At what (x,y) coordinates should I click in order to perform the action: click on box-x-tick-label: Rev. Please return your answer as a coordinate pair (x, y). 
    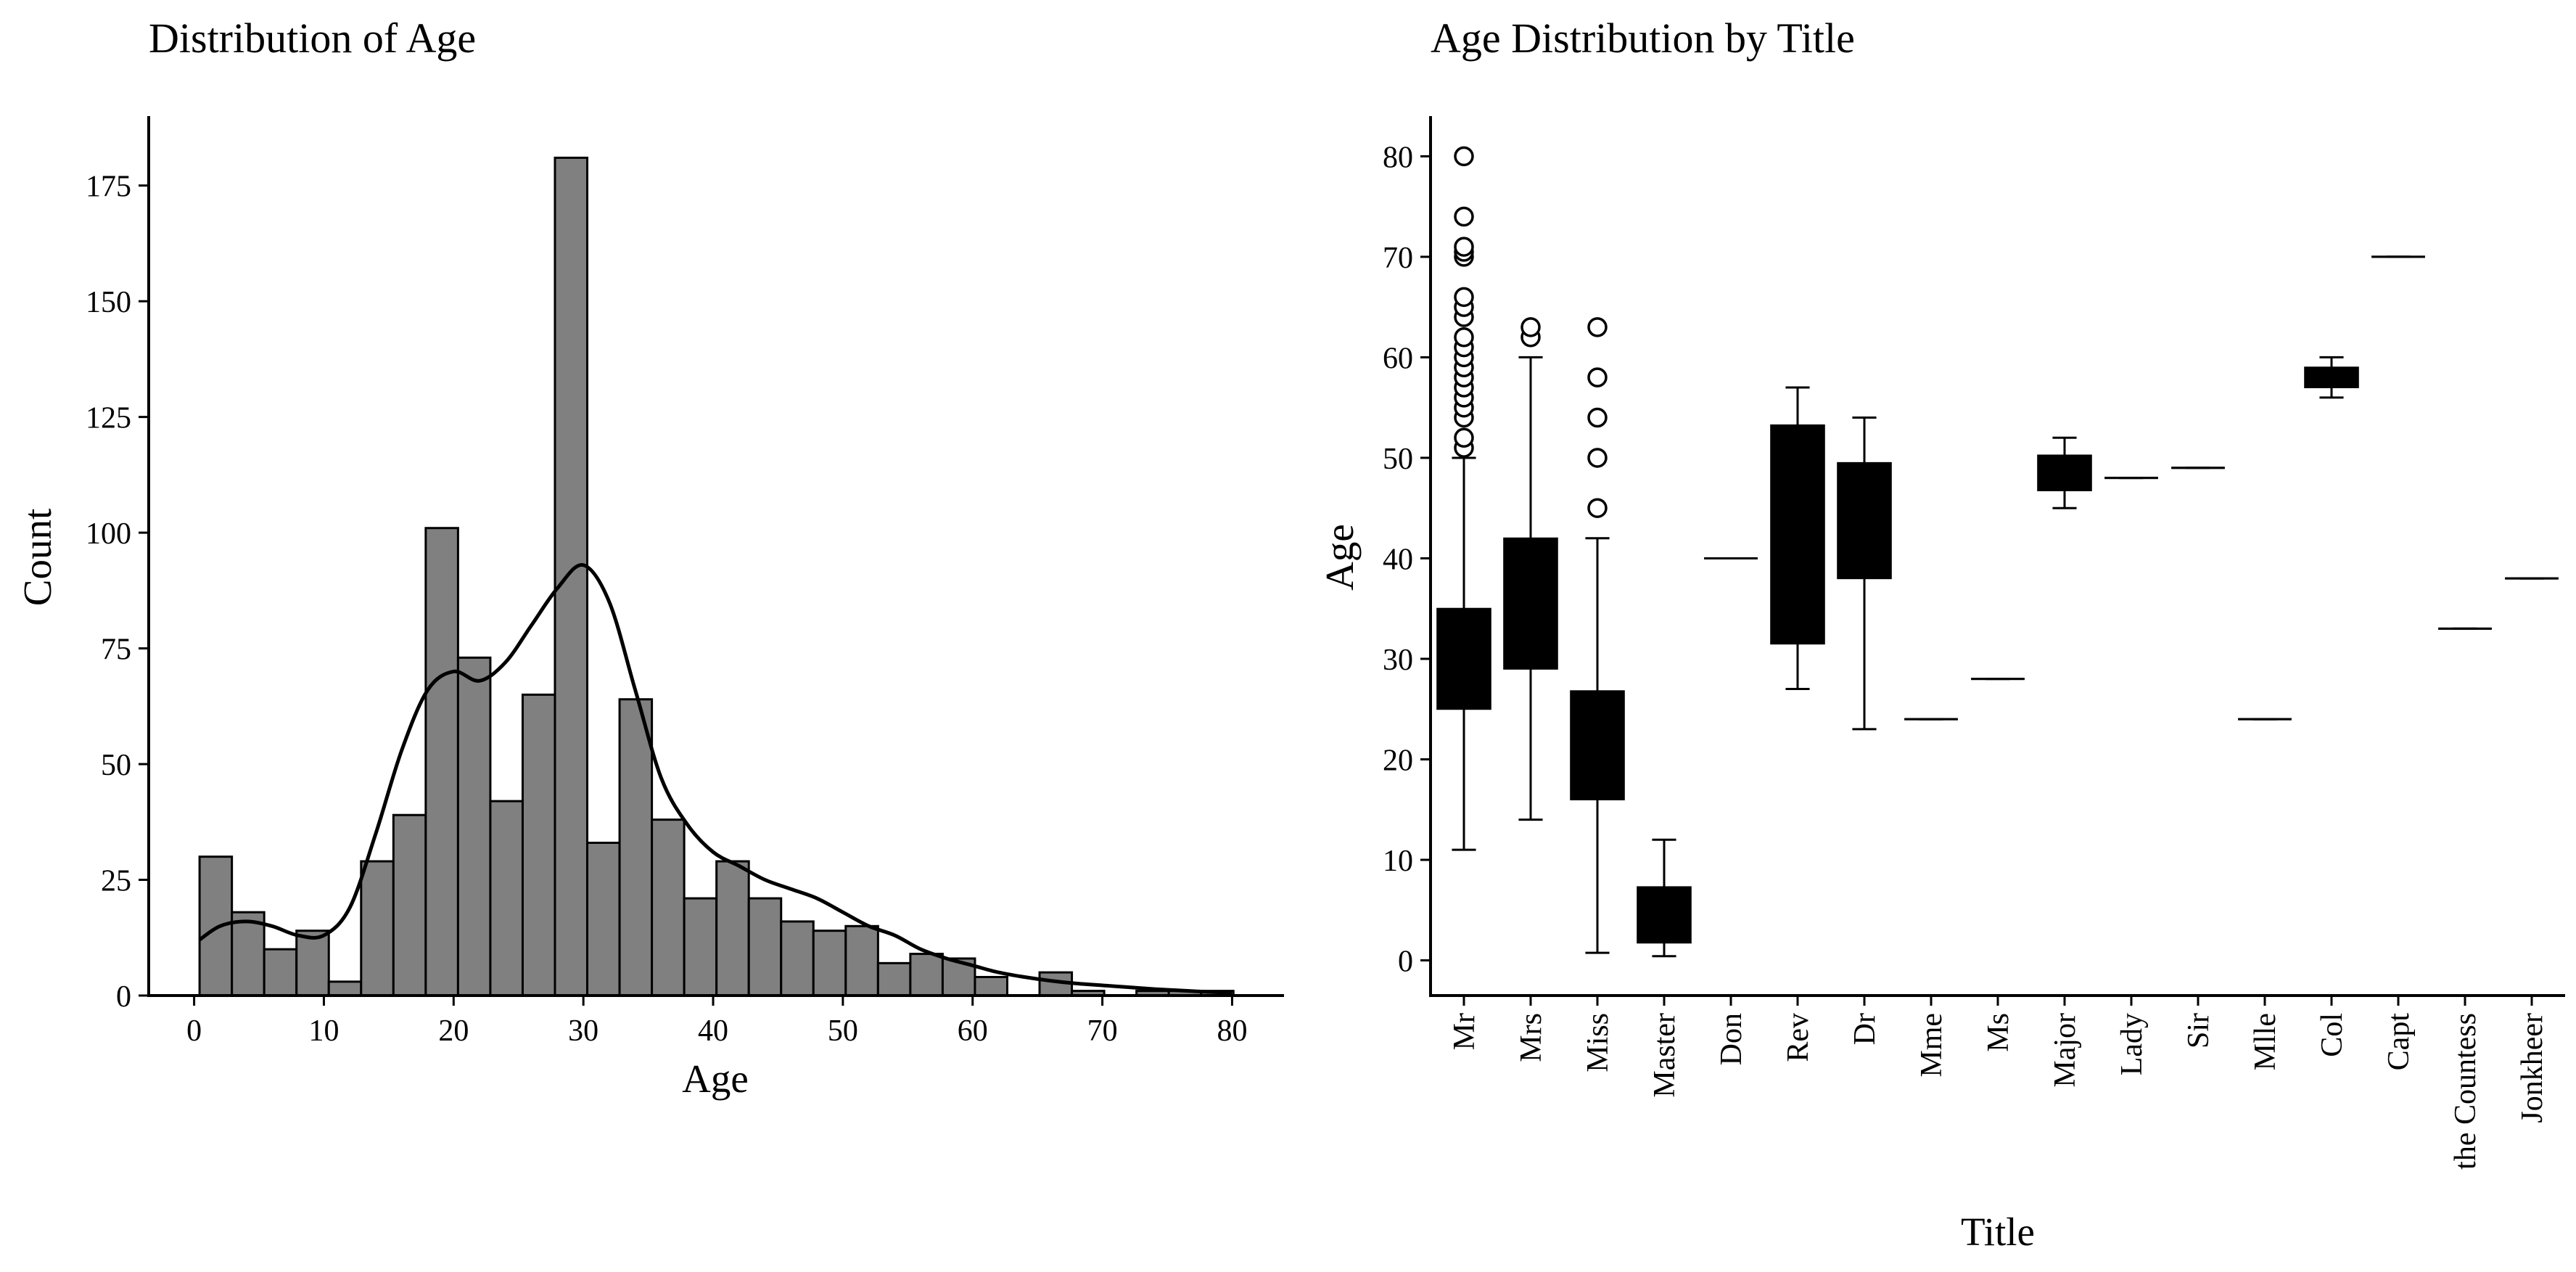
    Looking at the image, I should click on (1798, 1038).